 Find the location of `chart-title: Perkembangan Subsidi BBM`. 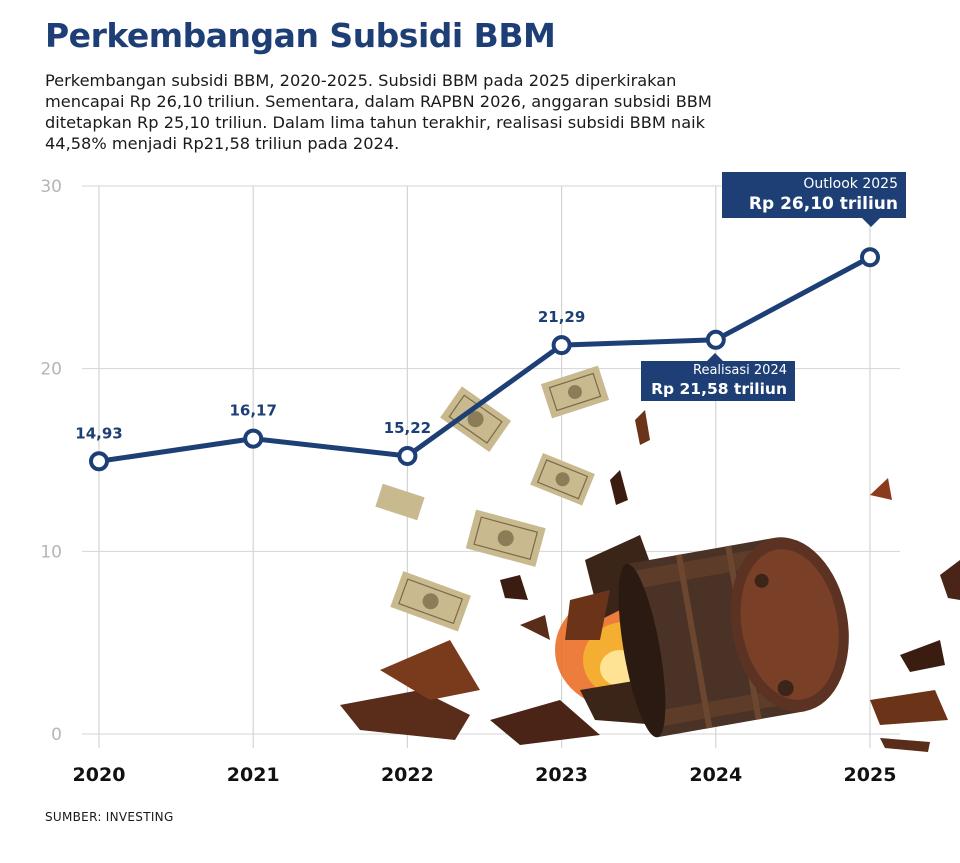

chart-title: Perkembangan Subsidi BBM is located at coordinates (300, 35).